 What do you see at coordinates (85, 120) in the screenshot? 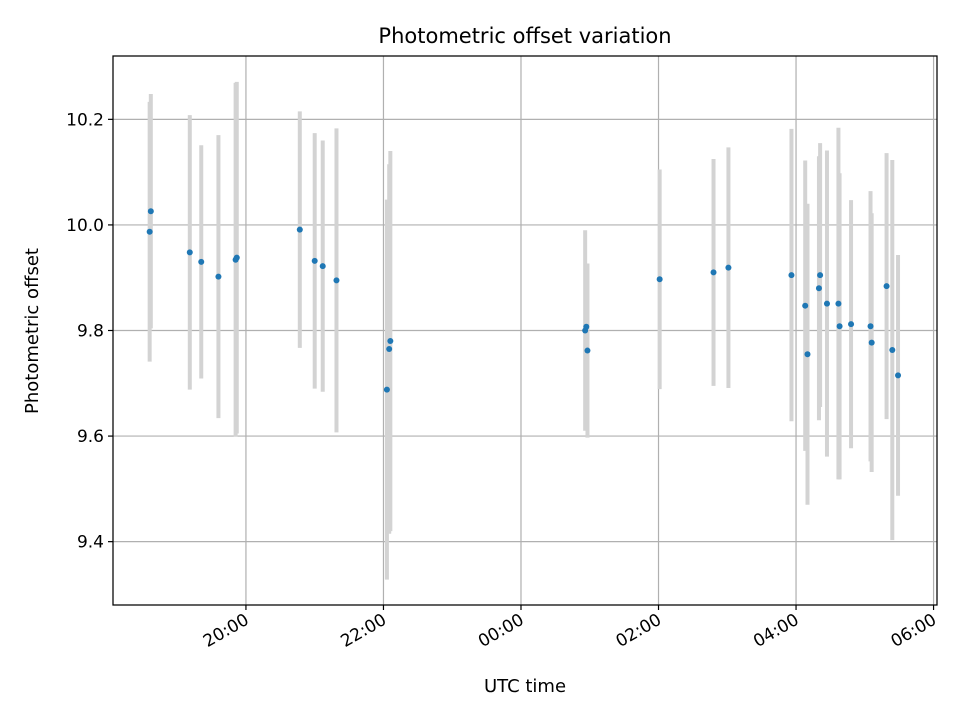
I see `y-tick-label: 10.2` at bounding box center [85, 120].